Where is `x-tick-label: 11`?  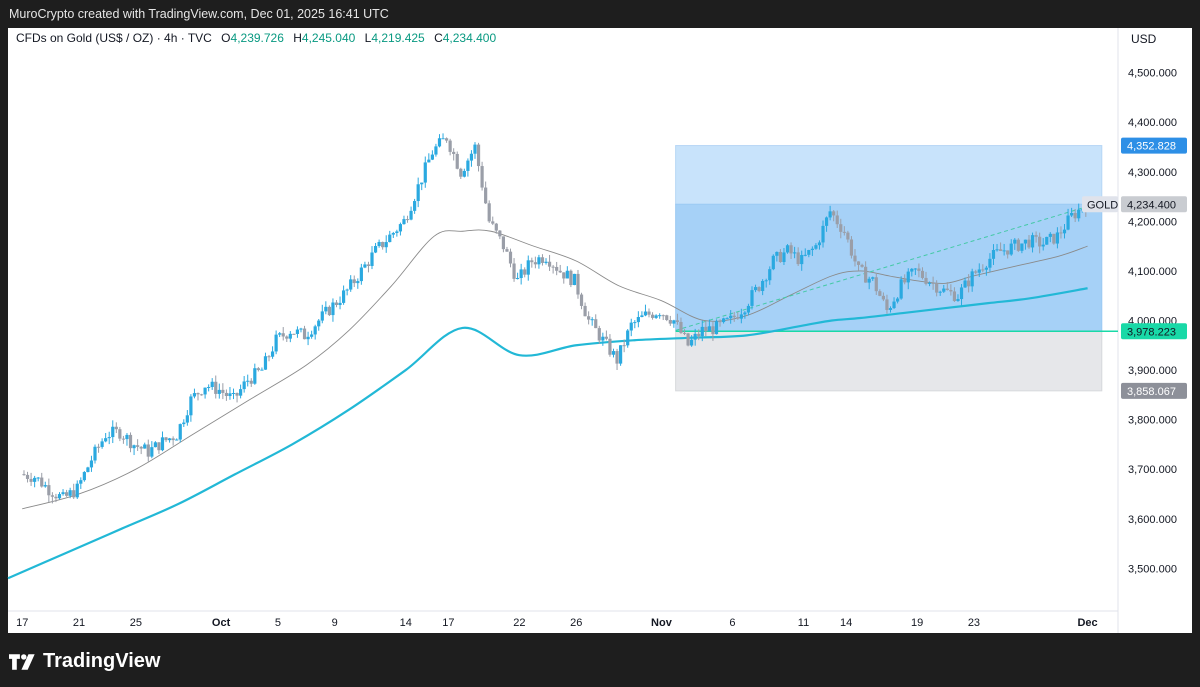 x-tick-label: 11 is located at coordinates (803, 623).